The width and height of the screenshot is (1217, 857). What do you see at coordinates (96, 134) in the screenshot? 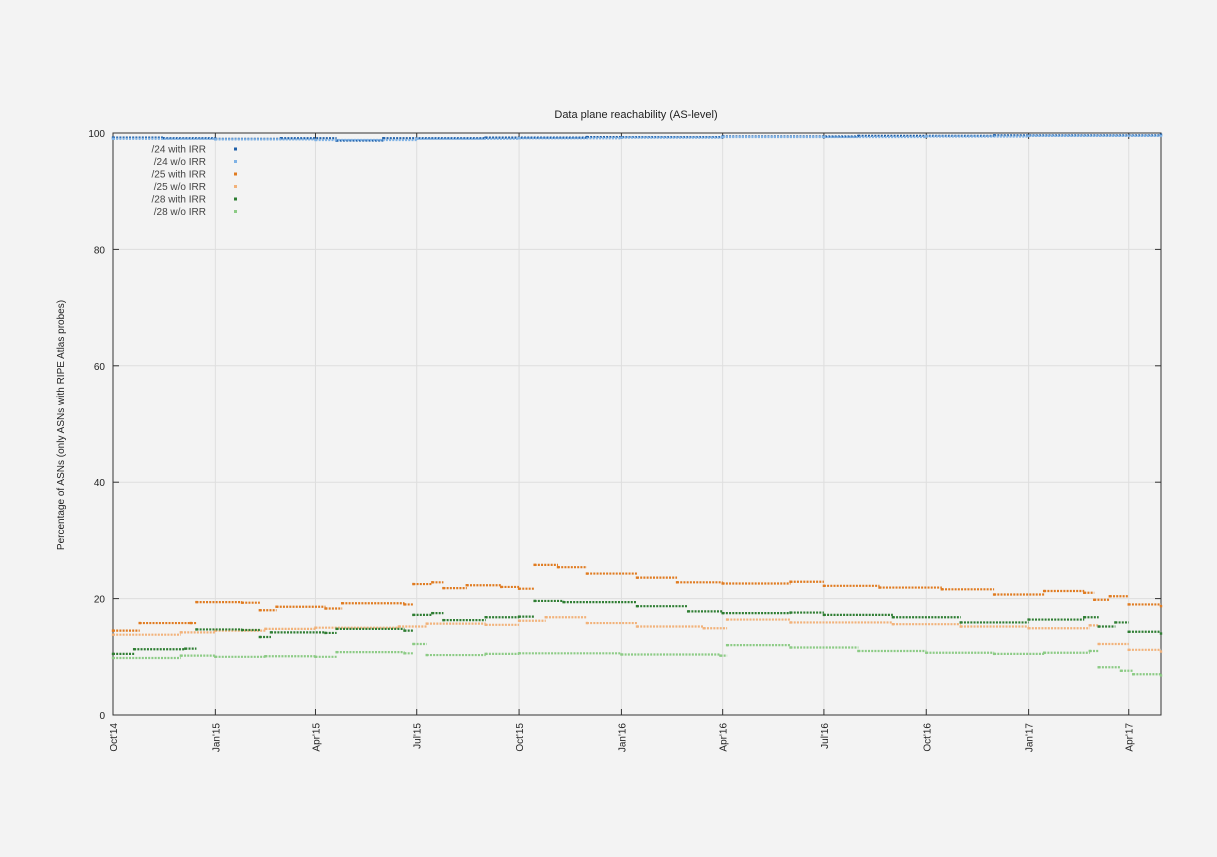
I see `y-tick-label: 100` at bounding box center [96, 134].